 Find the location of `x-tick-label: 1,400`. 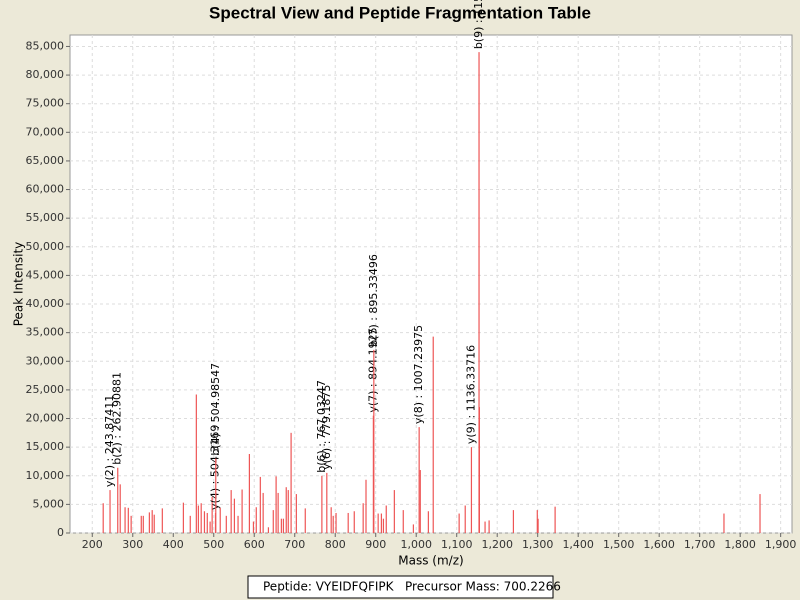

x-tick-label: 1,400 is located at coordinates (578, 544).